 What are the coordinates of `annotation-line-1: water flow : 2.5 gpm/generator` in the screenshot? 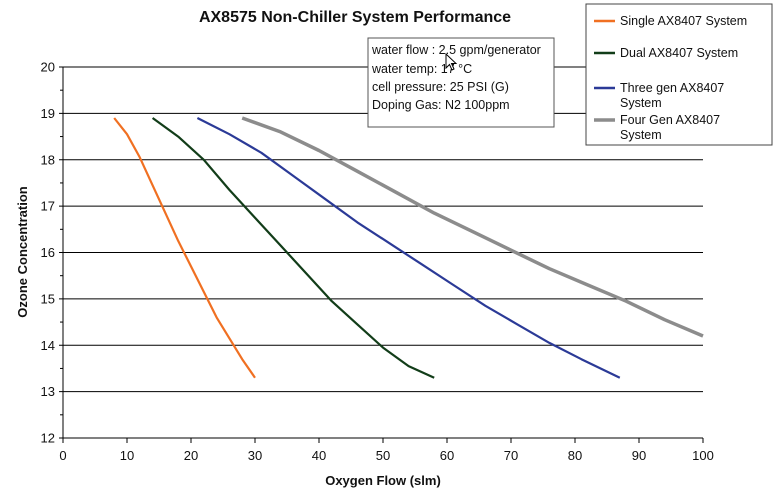 It's located at (456, 50).